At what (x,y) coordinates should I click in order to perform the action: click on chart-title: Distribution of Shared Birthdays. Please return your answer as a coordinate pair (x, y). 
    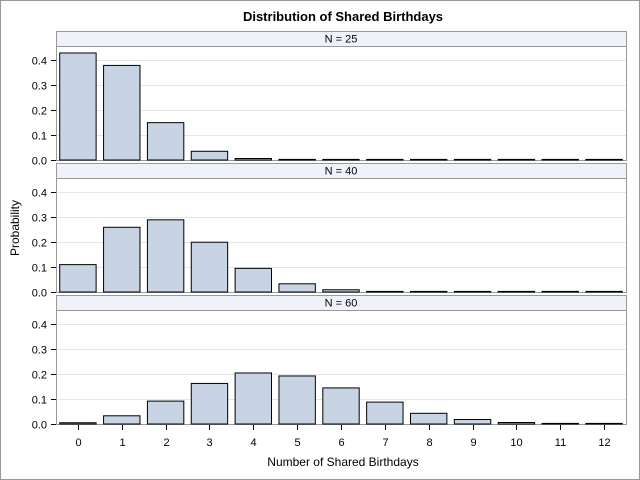
    Looking at the image, I should click on (343, 16).